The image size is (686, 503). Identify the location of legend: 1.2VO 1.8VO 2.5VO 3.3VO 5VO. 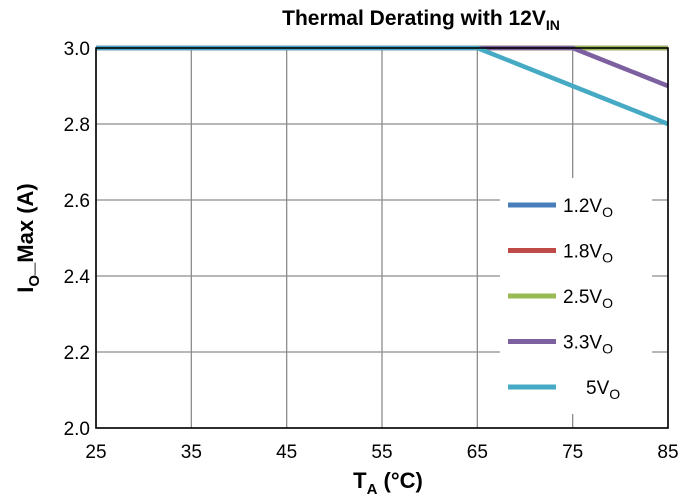
(576, 296).